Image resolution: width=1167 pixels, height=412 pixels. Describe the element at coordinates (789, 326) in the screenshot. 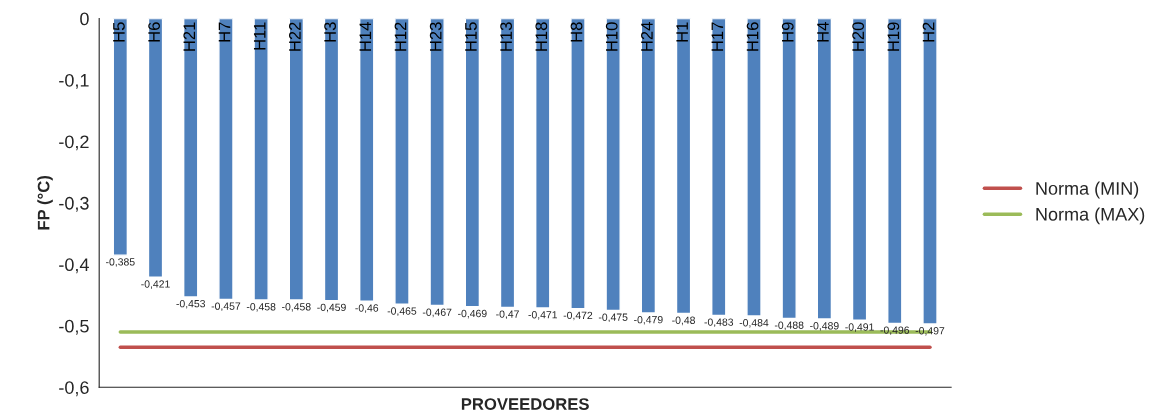

I see `data-label: -0,488` at that location.